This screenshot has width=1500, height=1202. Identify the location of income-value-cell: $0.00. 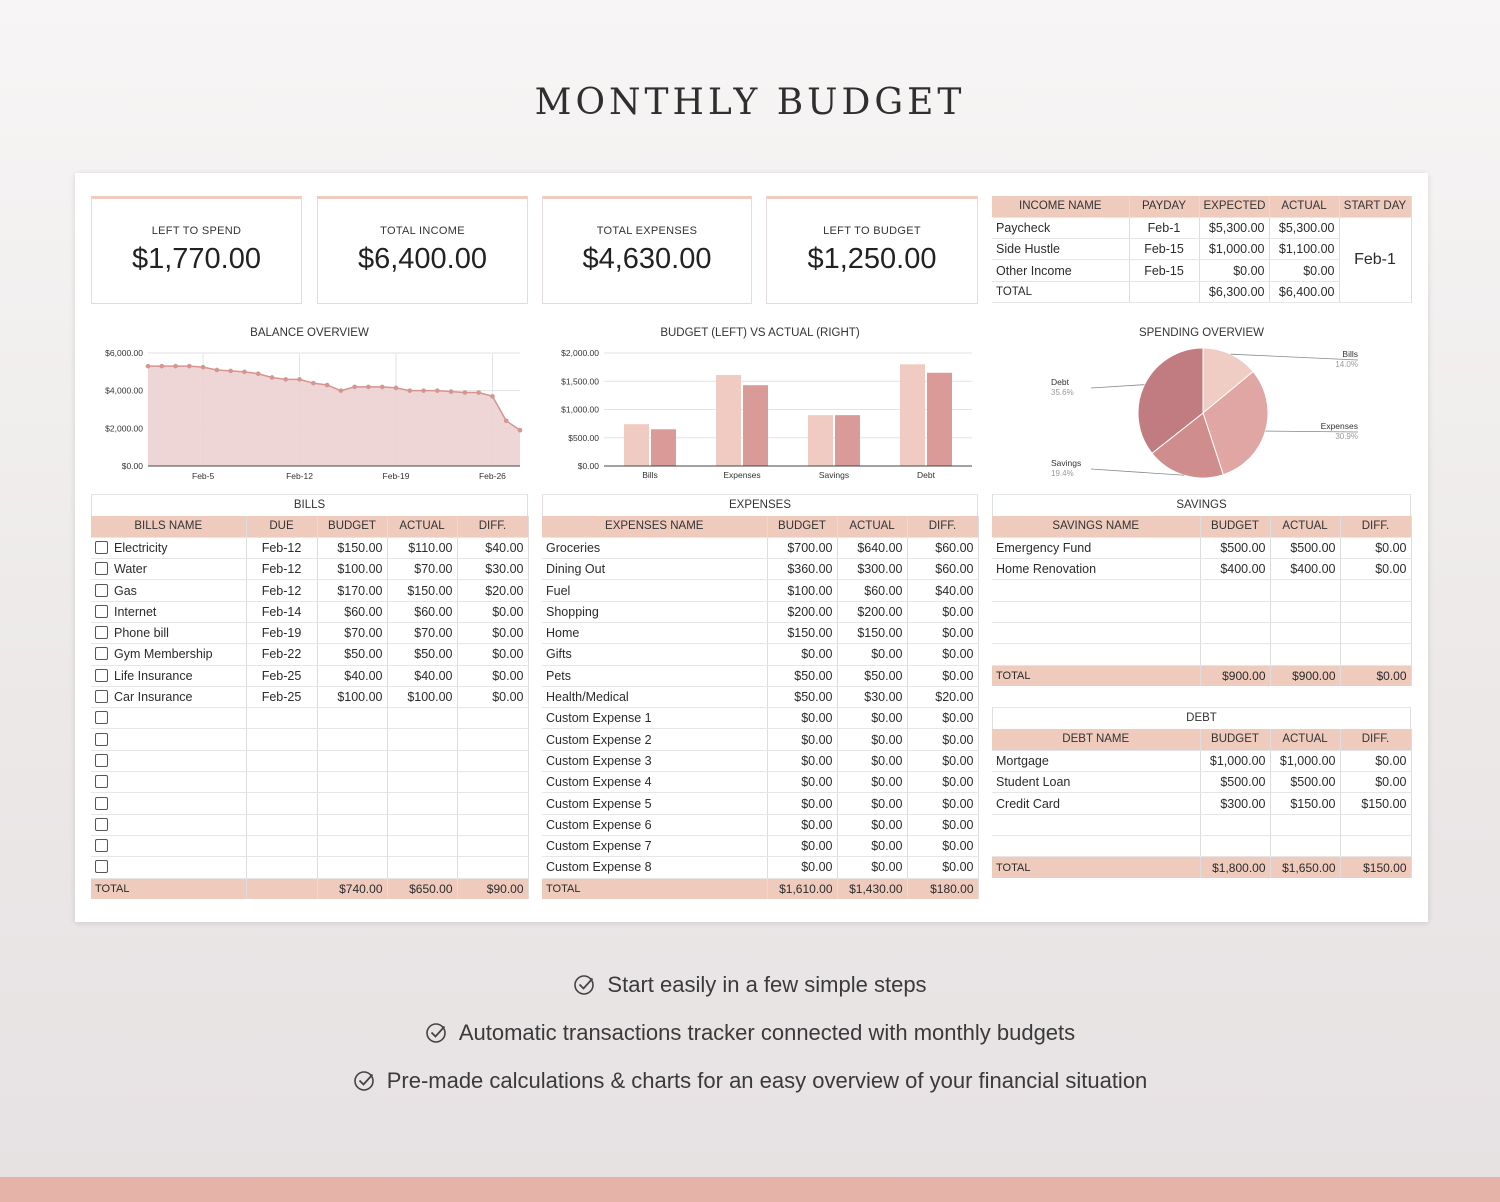
(1234, 270).